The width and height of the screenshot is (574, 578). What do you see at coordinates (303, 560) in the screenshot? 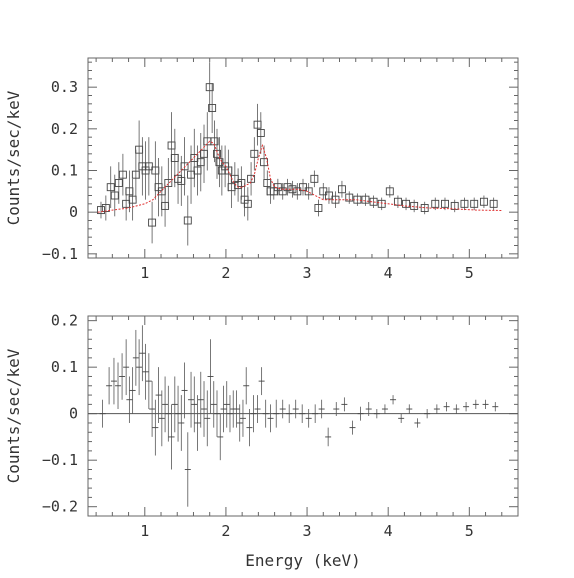
I see `x-axis-label: Energy (keV)` at bounding box center [303, 560].